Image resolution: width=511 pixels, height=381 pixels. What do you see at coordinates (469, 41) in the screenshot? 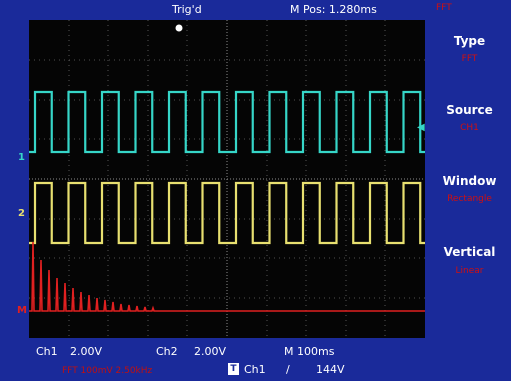
I see `menu-type-label: Type` at bounding box center [469, 41].